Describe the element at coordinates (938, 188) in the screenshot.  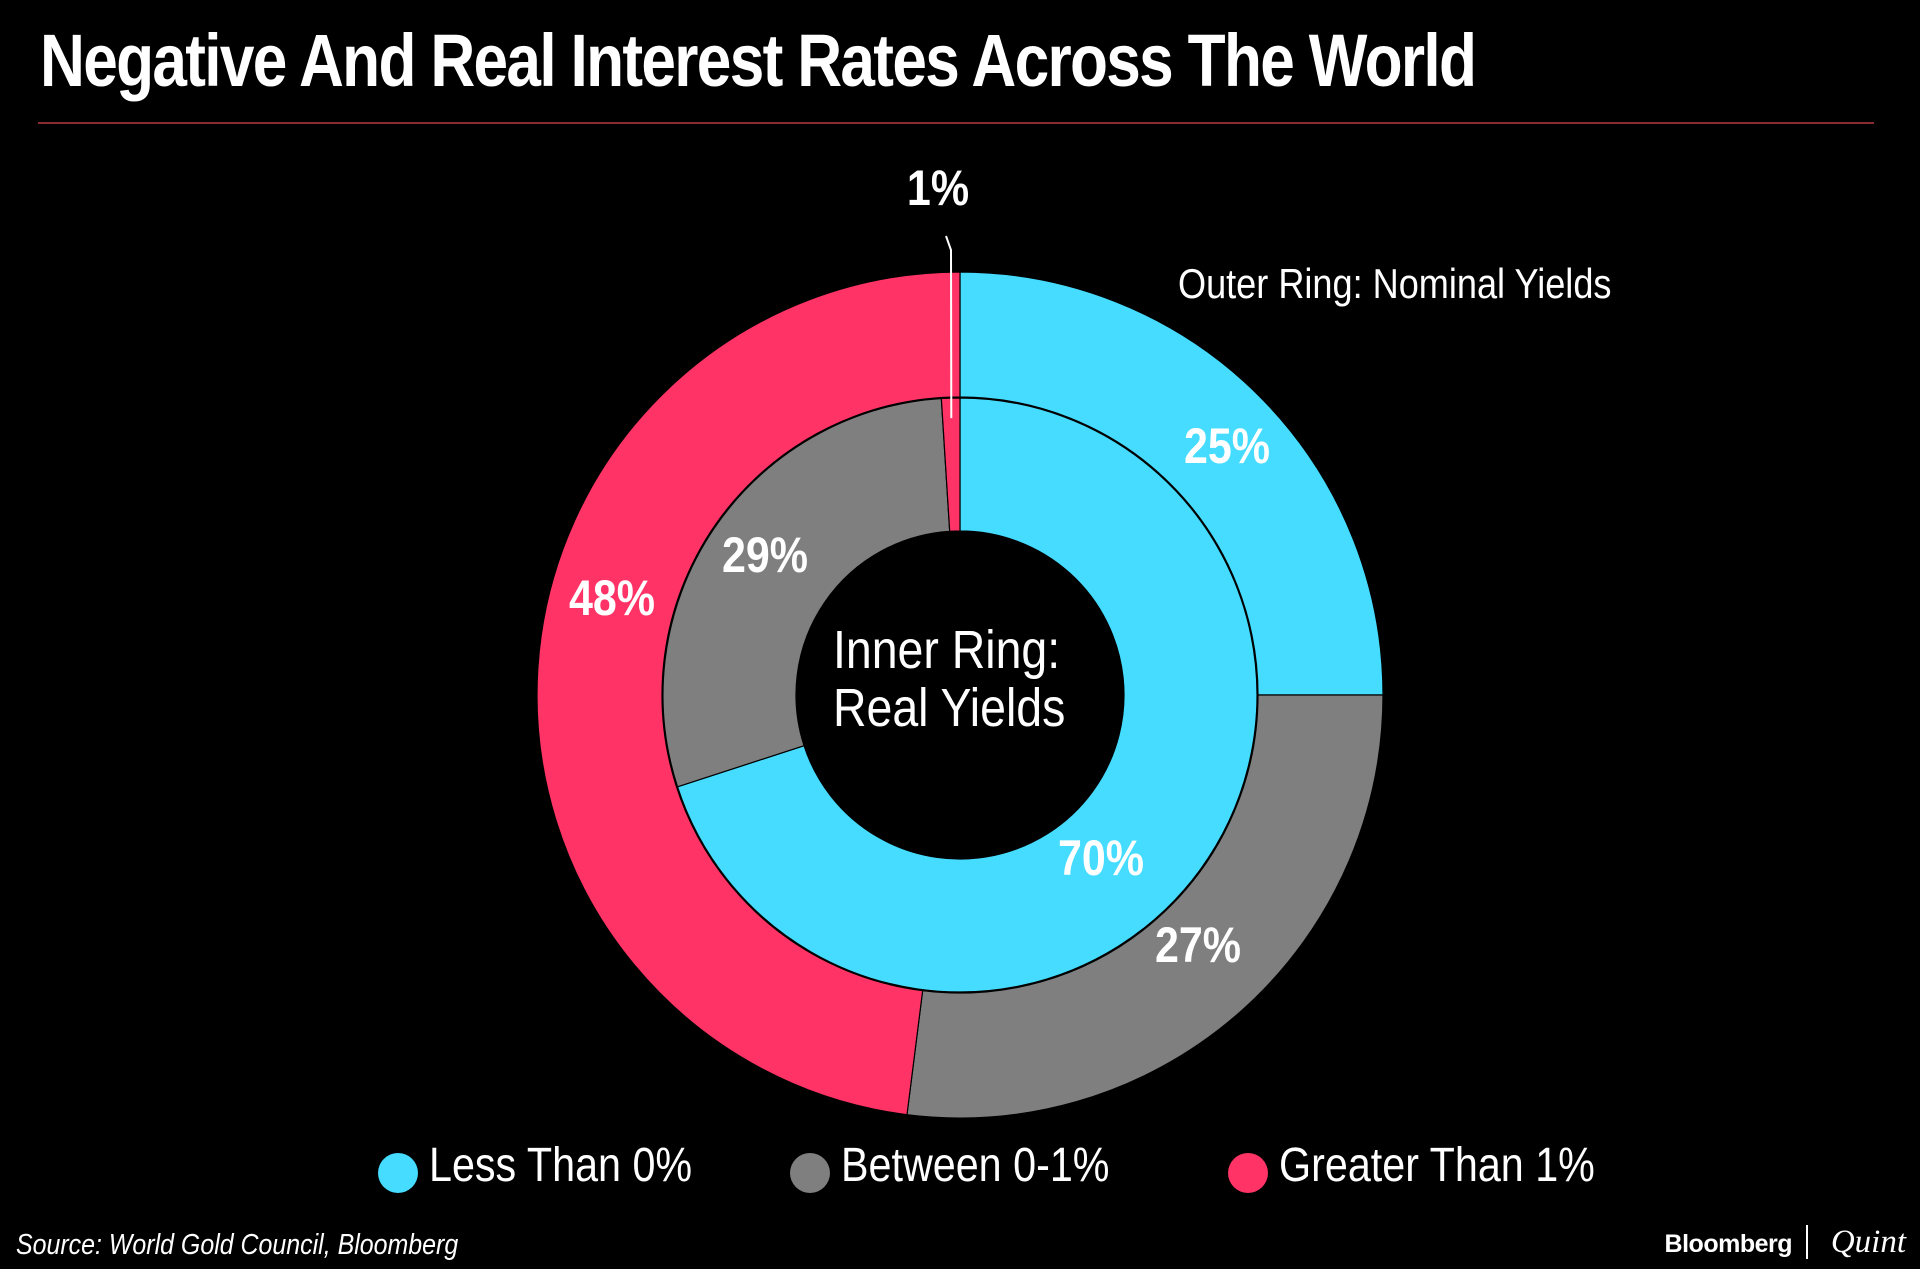
I see `inner-ring-label-greater-than-1: 1%` at that location.